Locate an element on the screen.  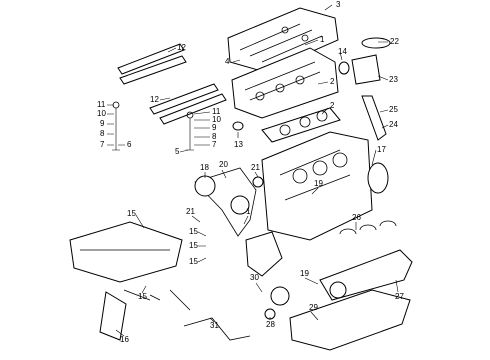
callout: 5 is located at coordinates (177, 151).